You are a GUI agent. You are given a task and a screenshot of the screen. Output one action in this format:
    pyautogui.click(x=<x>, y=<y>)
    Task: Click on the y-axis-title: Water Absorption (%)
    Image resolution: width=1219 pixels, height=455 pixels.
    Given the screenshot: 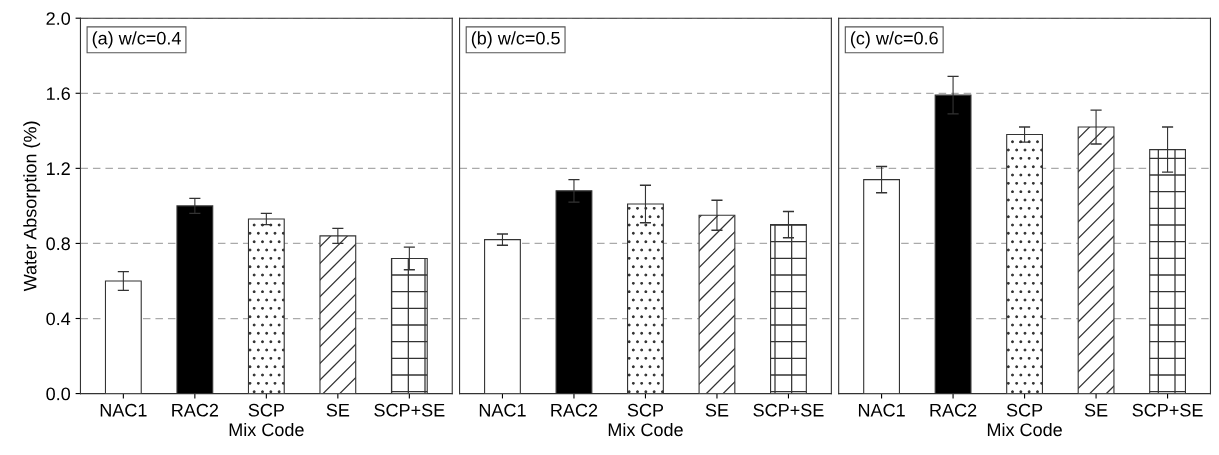 What is the action you would take?
    pyautogui.click(x=32, y=206)
    